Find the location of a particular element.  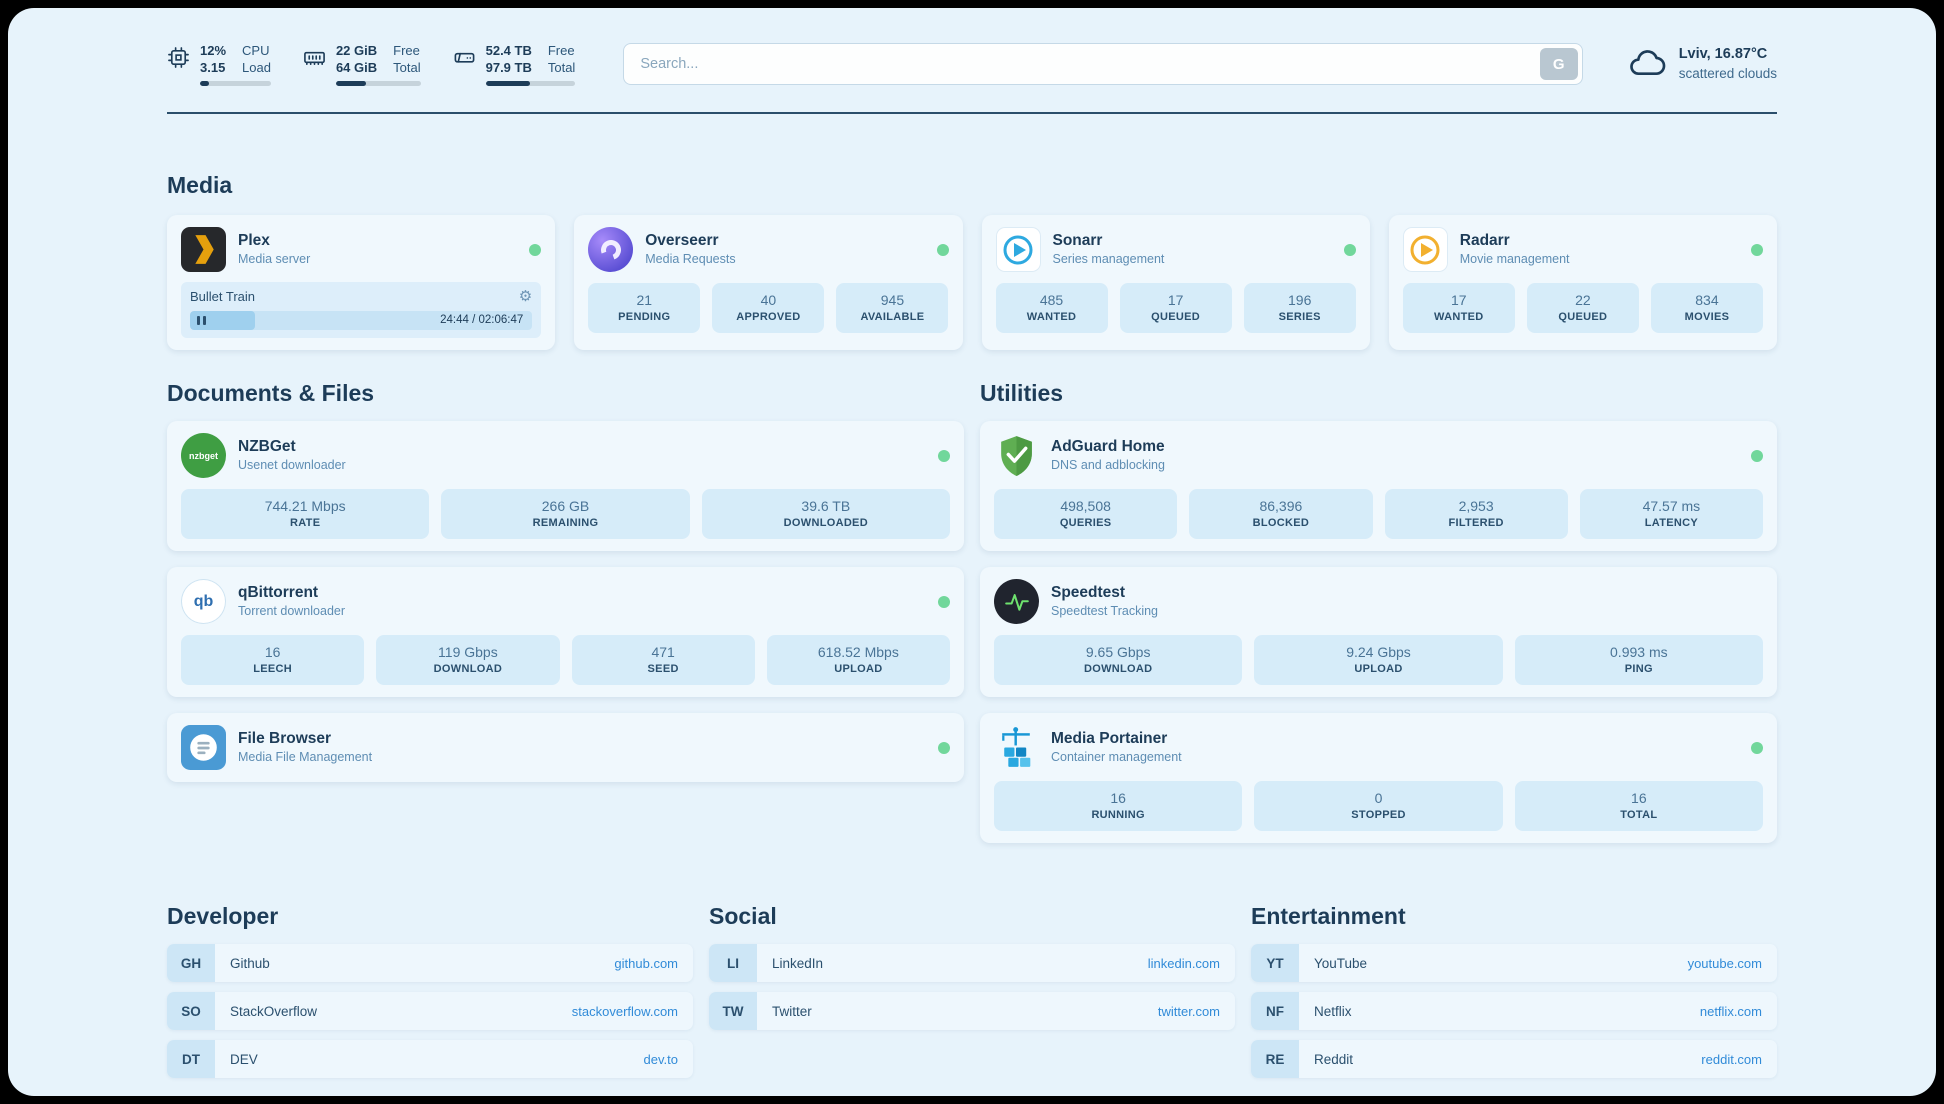

top-header: 12% 3.15 CPU Load is located at coordinates (972, 64).